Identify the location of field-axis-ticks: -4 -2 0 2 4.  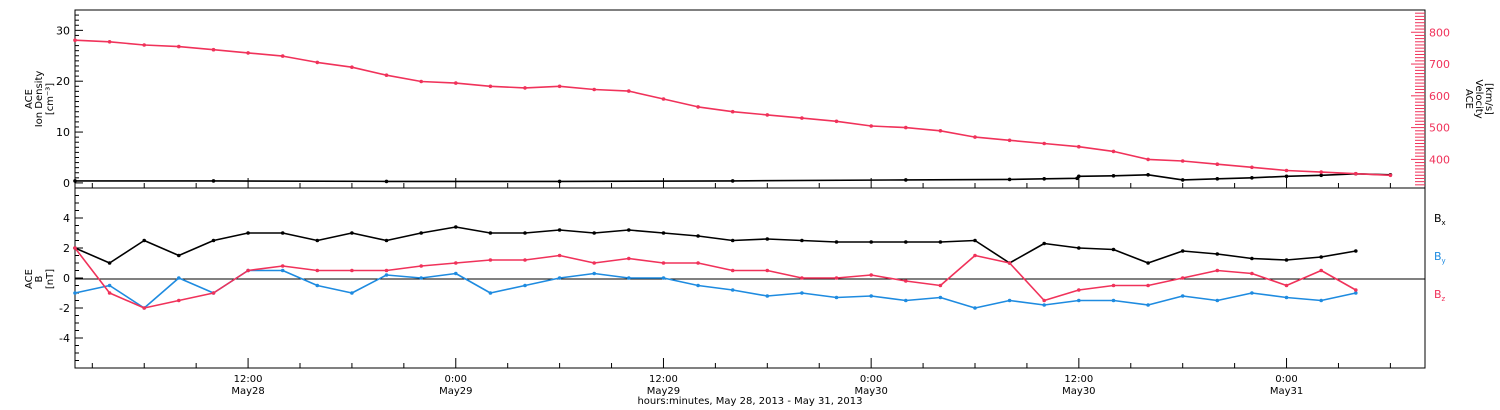
(71, 278).